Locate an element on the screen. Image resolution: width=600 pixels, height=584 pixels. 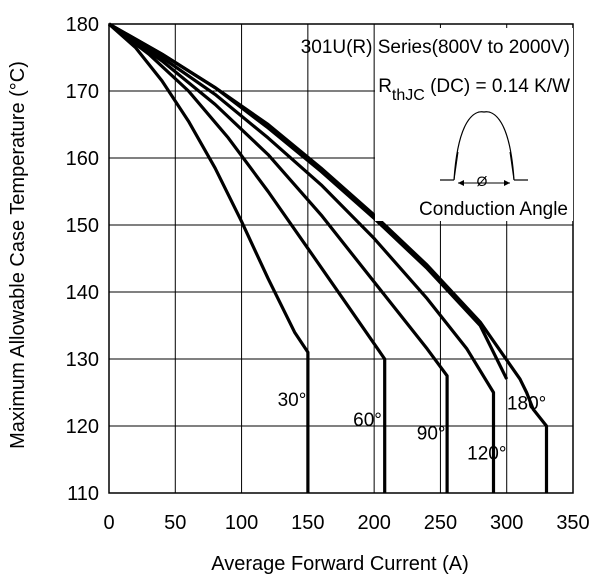
x-tick-label: 350 is located at coordinates (572, 523).